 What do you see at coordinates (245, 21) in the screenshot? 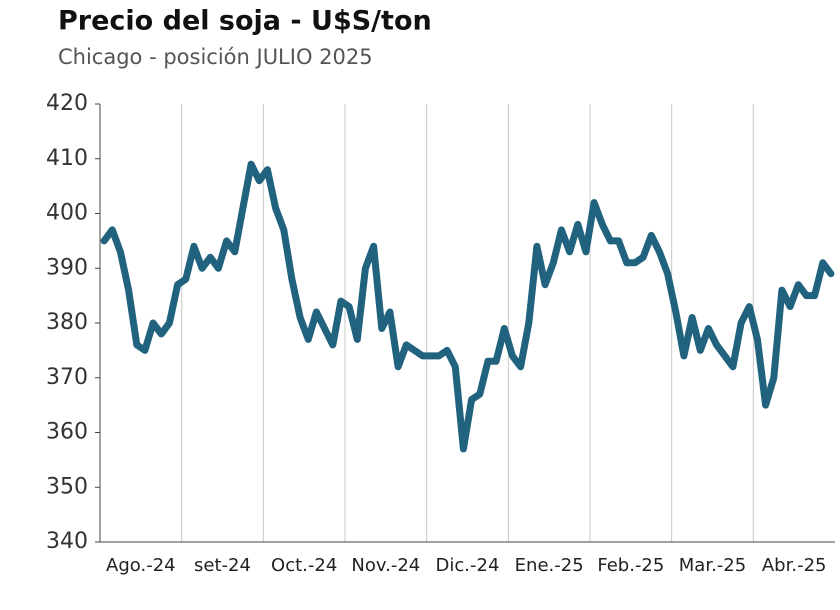
I see `chart-title: Precio del soja - U$S/ton` at bounding box center [245, 21].